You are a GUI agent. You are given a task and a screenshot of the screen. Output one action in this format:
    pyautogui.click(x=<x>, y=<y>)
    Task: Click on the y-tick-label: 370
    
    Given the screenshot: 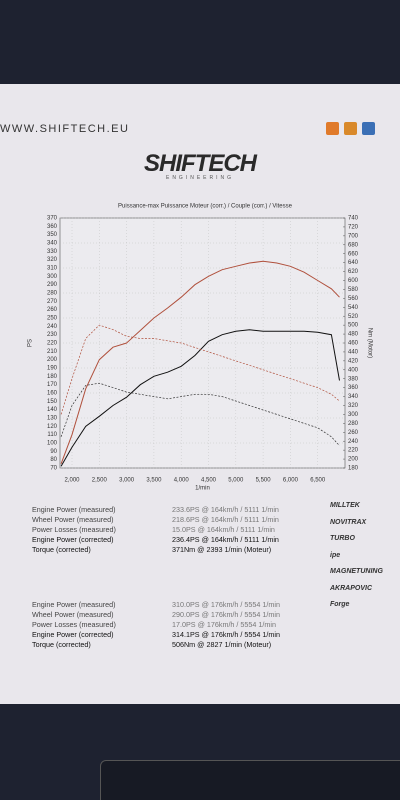 What is the action you would take?
    pyautogui.click(x=52, y=219)
    